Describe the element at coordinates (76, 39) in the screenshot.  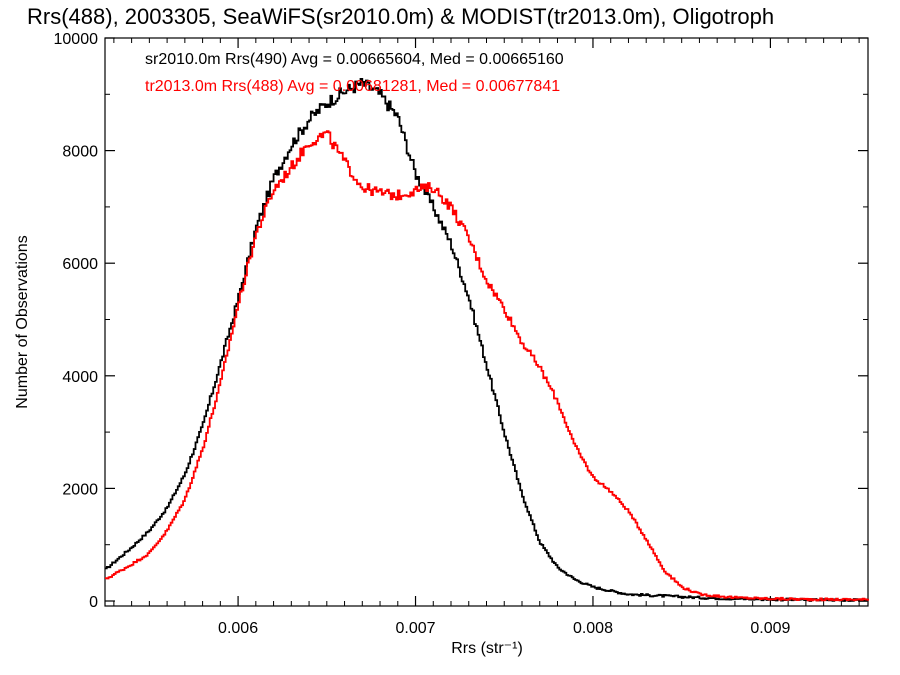
I see `y-tick-label: 10000` at that location.